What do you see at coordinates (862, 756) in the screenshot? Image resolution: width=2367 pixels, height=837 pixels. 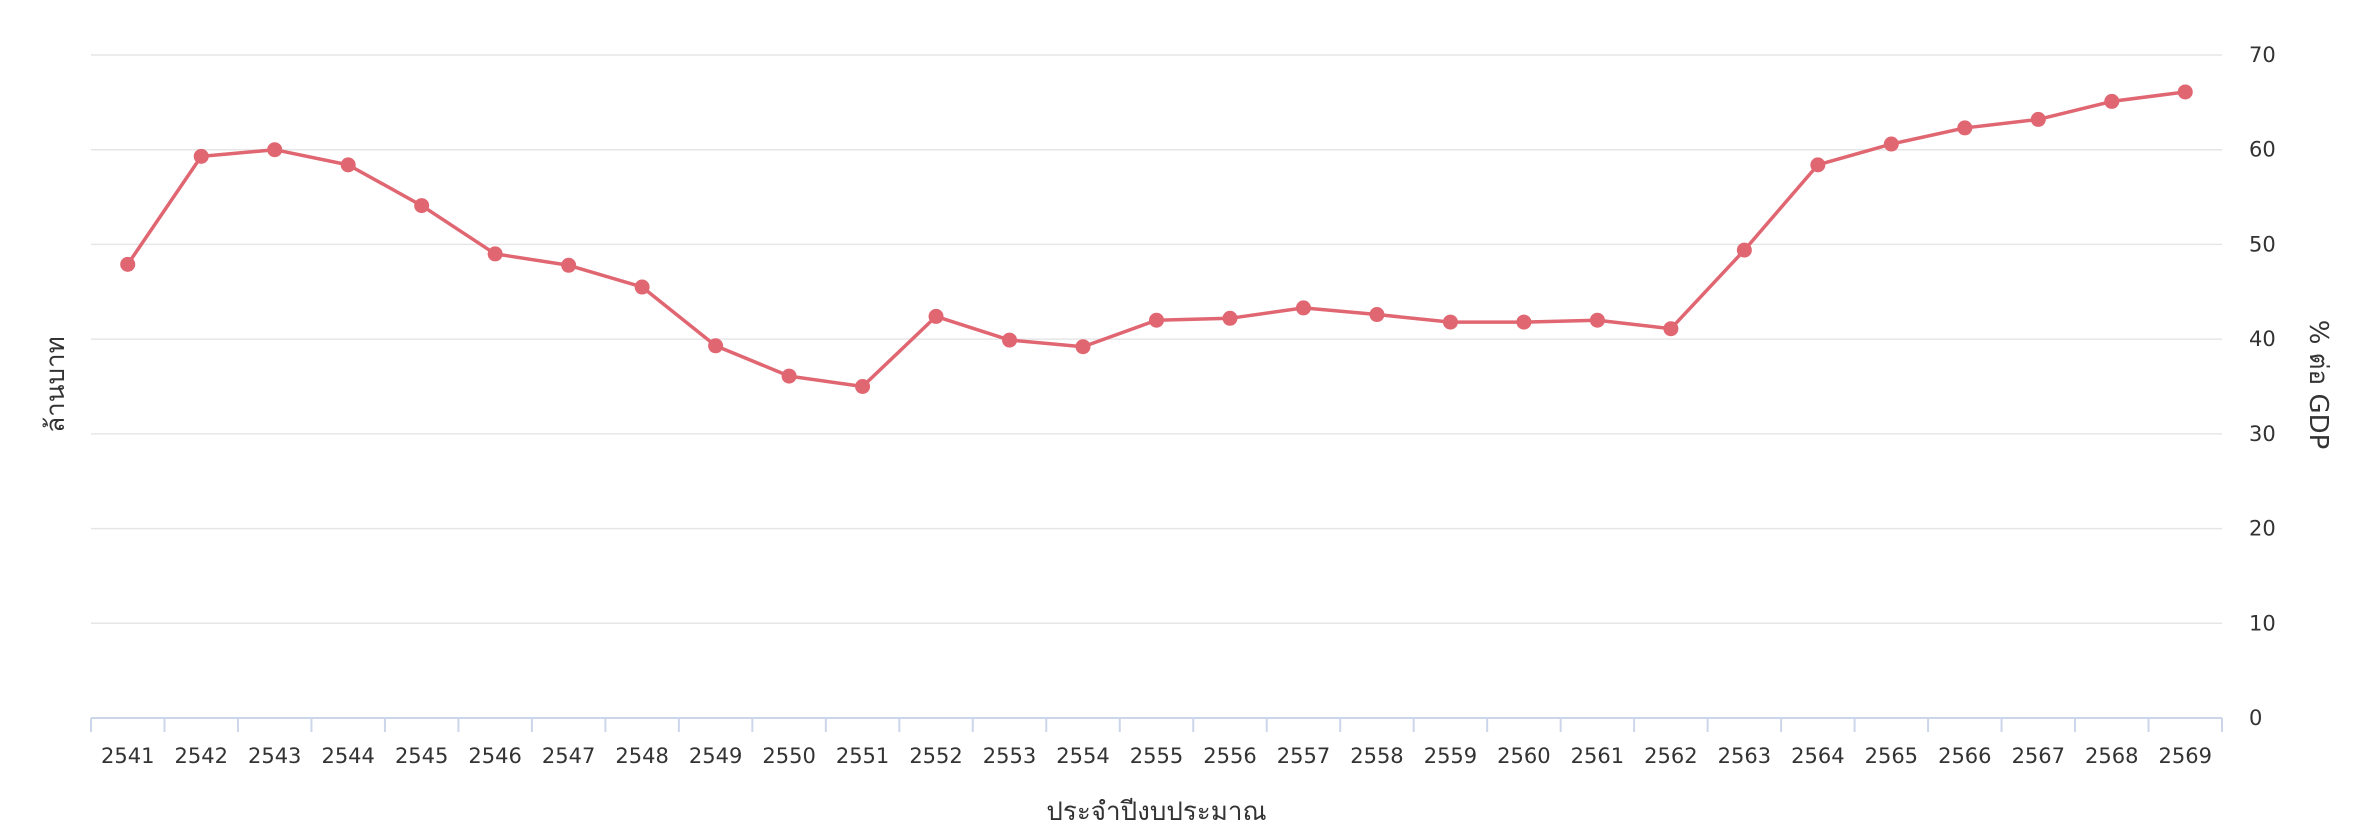 I see `x-tick-label: 2551` at bounding box center [862, 756].